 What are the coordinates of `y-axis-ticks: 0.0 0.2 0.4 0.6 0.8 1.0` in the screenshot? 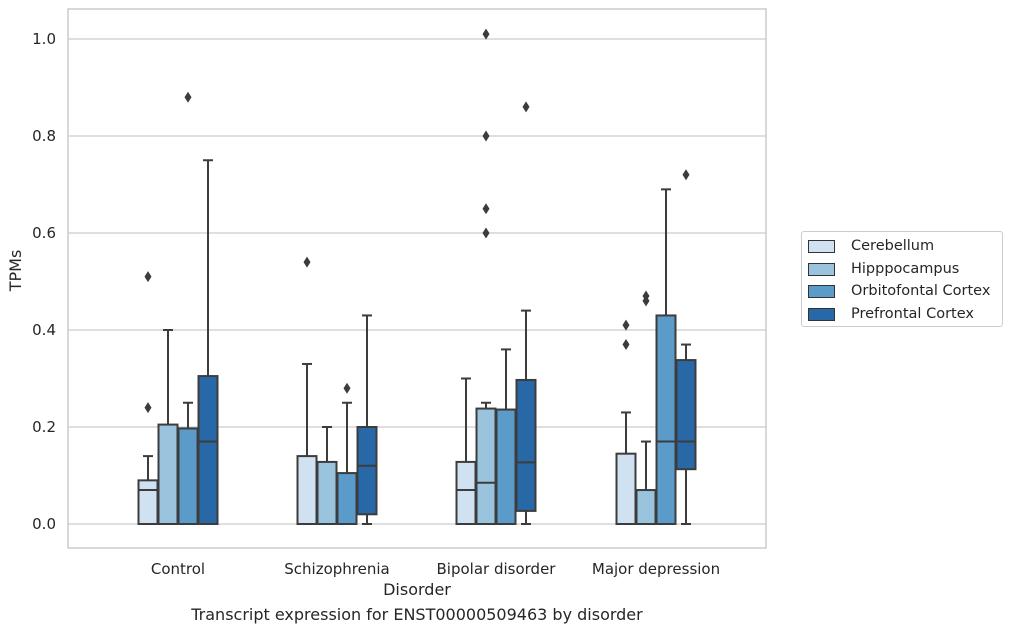 It's located at (44, 281).